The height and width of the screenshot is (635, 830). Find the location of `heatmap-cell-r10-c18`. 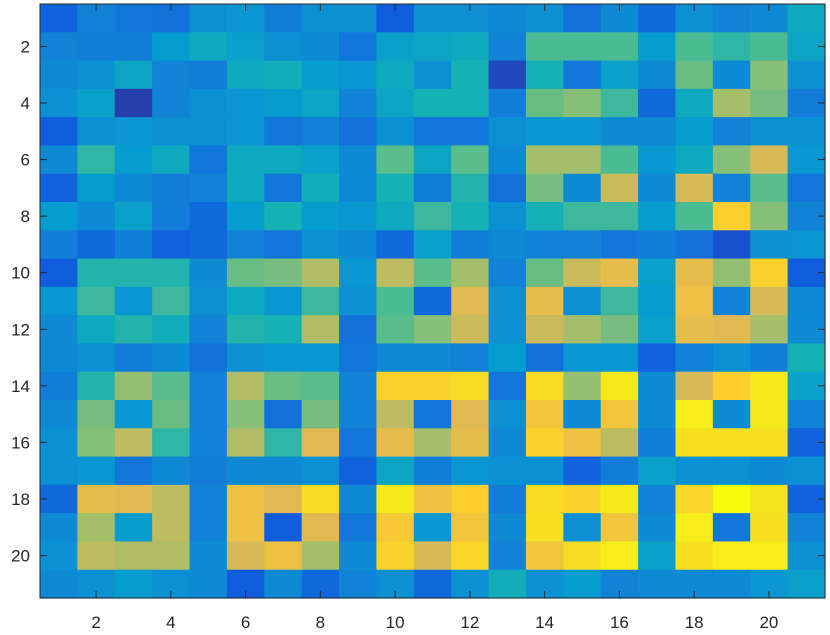

heatmap-cell-r10-c18 is located at coordinates (694, 273).